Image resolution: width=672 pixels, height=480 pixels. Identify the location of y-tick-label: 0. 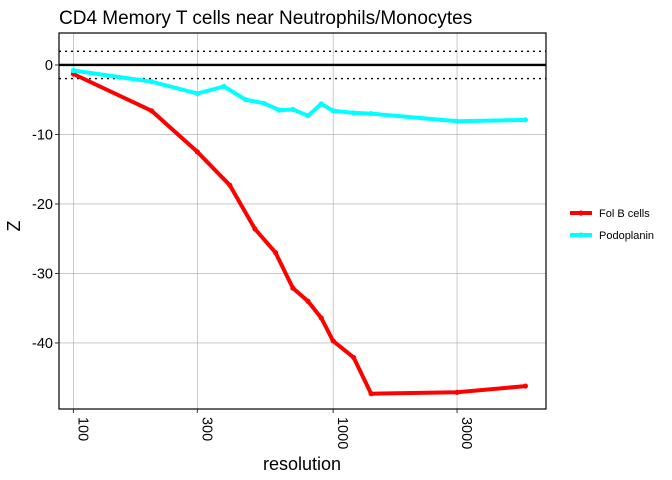
(49, 66).